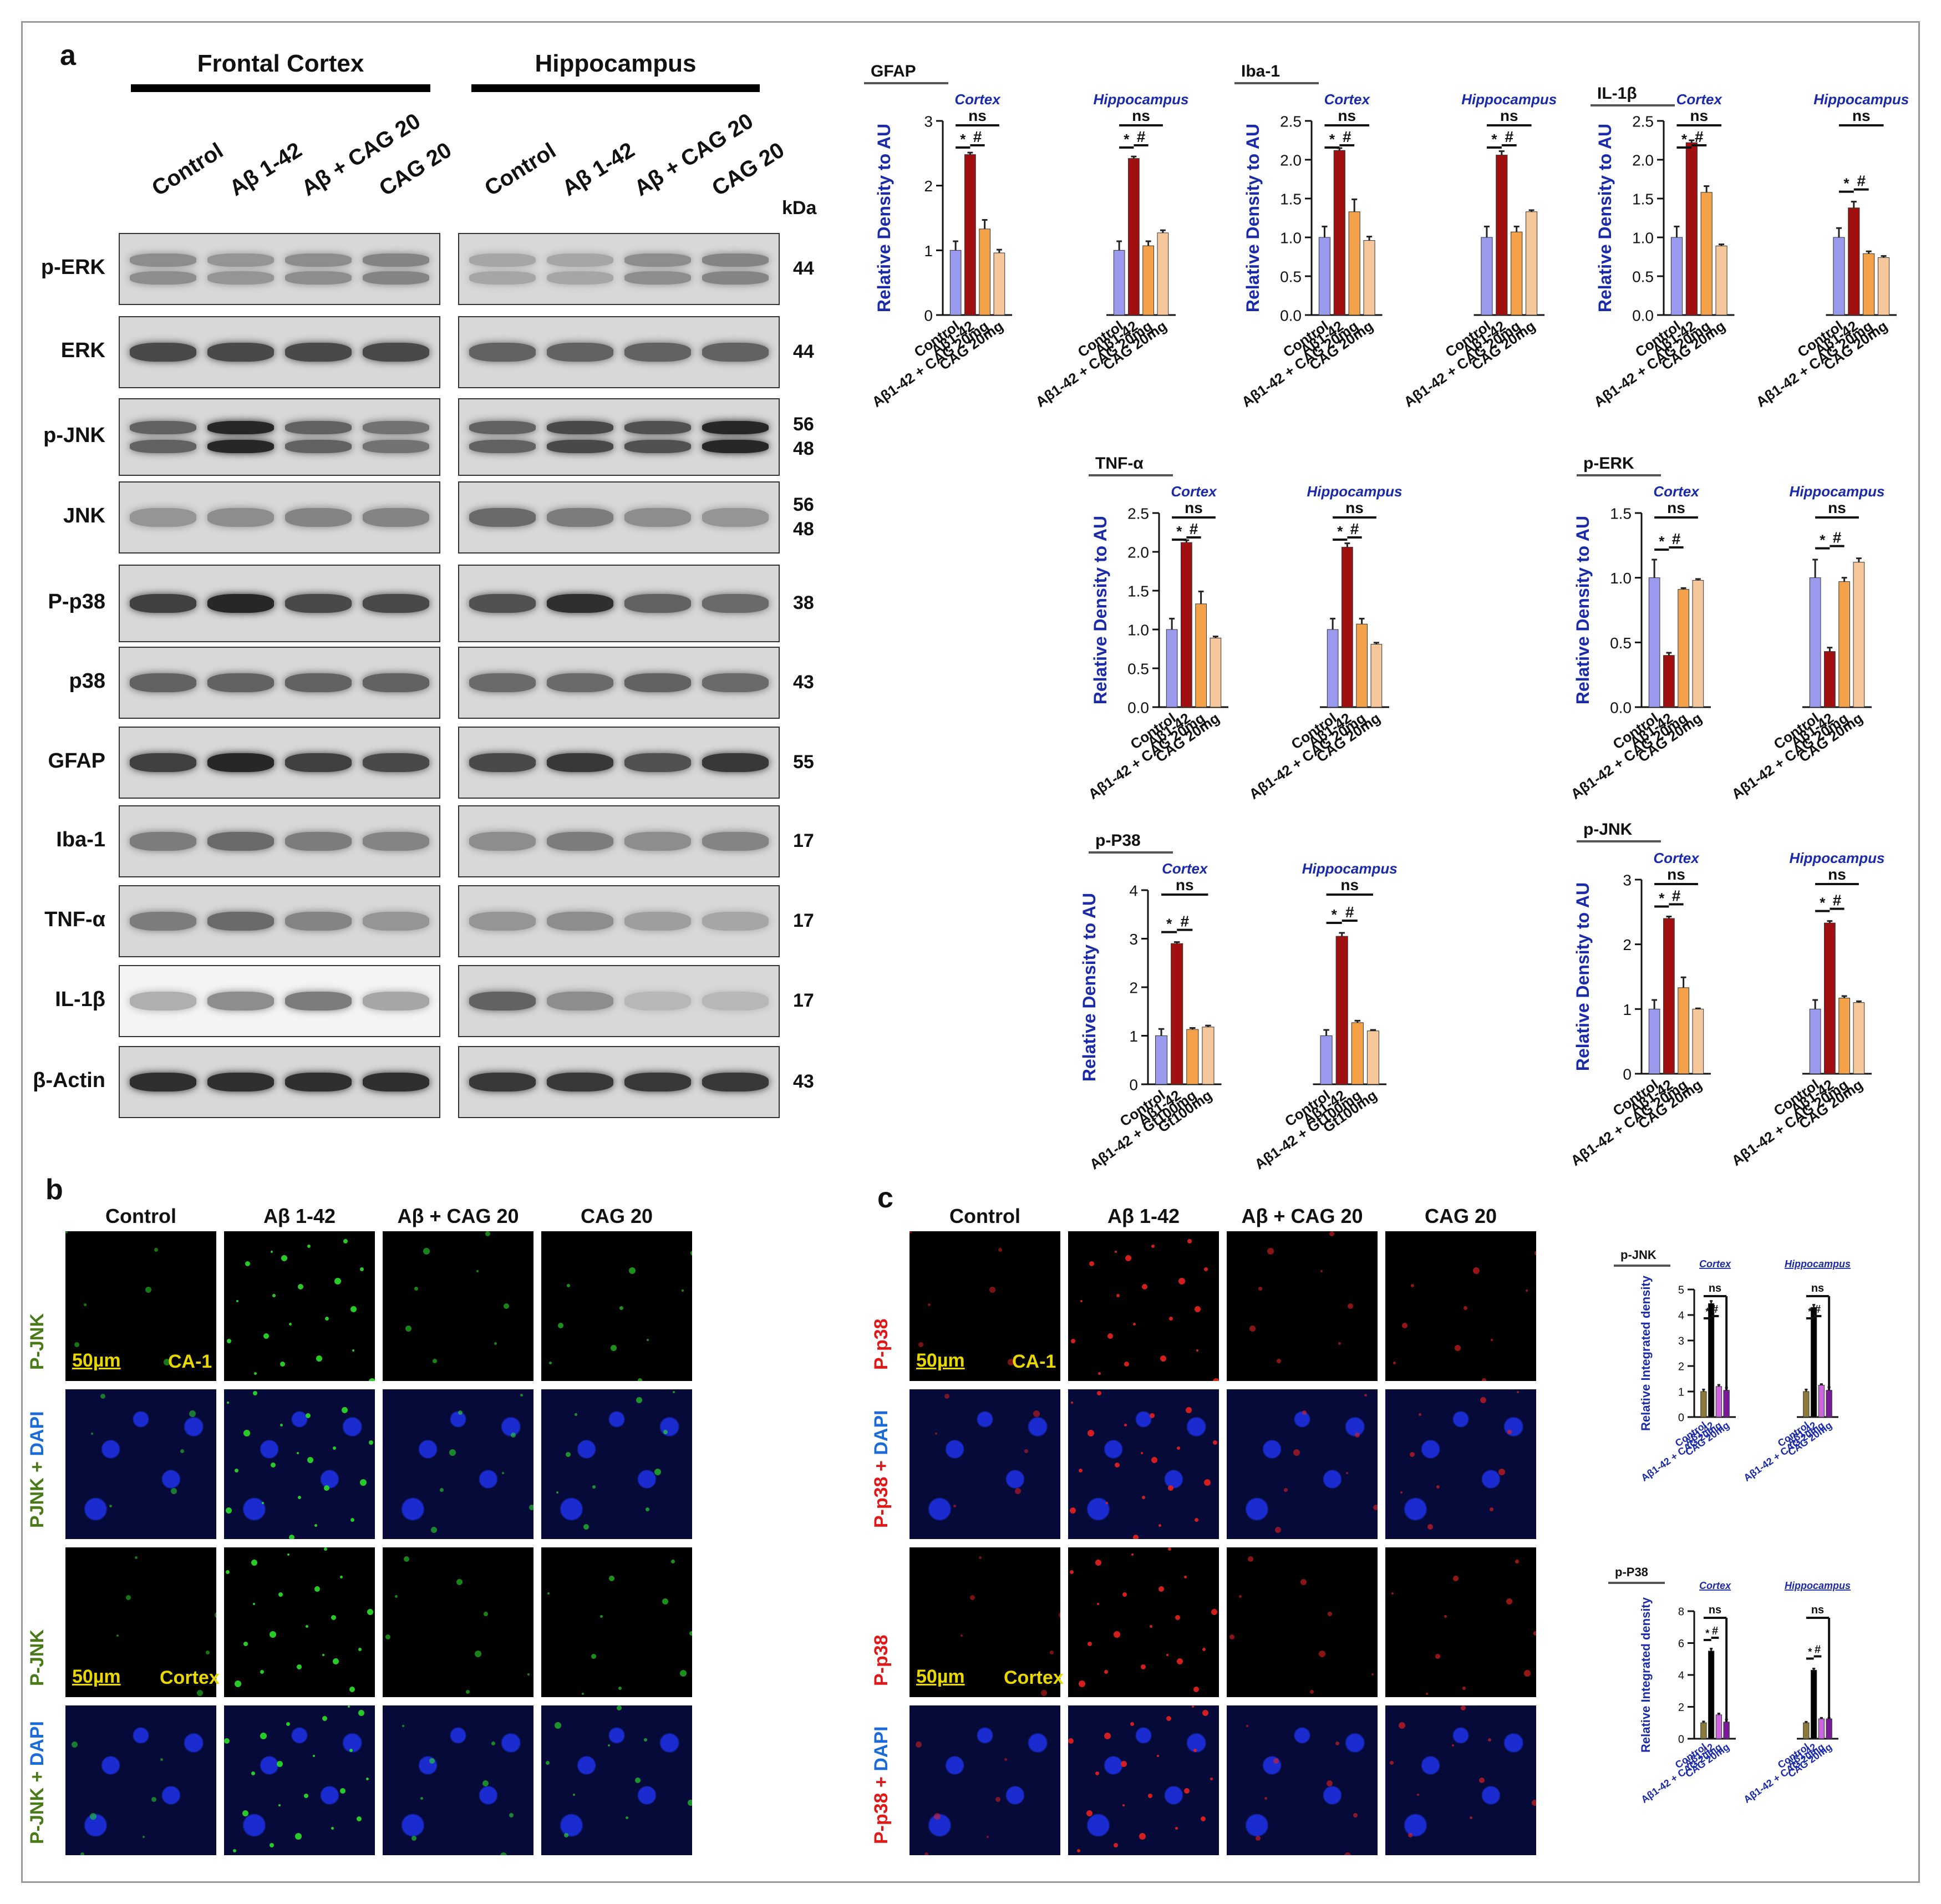  What do you see at coordinates (1143, 1622) in the screenshot?
I see `signal-micrograph` at bounding box center [1143, 1622].